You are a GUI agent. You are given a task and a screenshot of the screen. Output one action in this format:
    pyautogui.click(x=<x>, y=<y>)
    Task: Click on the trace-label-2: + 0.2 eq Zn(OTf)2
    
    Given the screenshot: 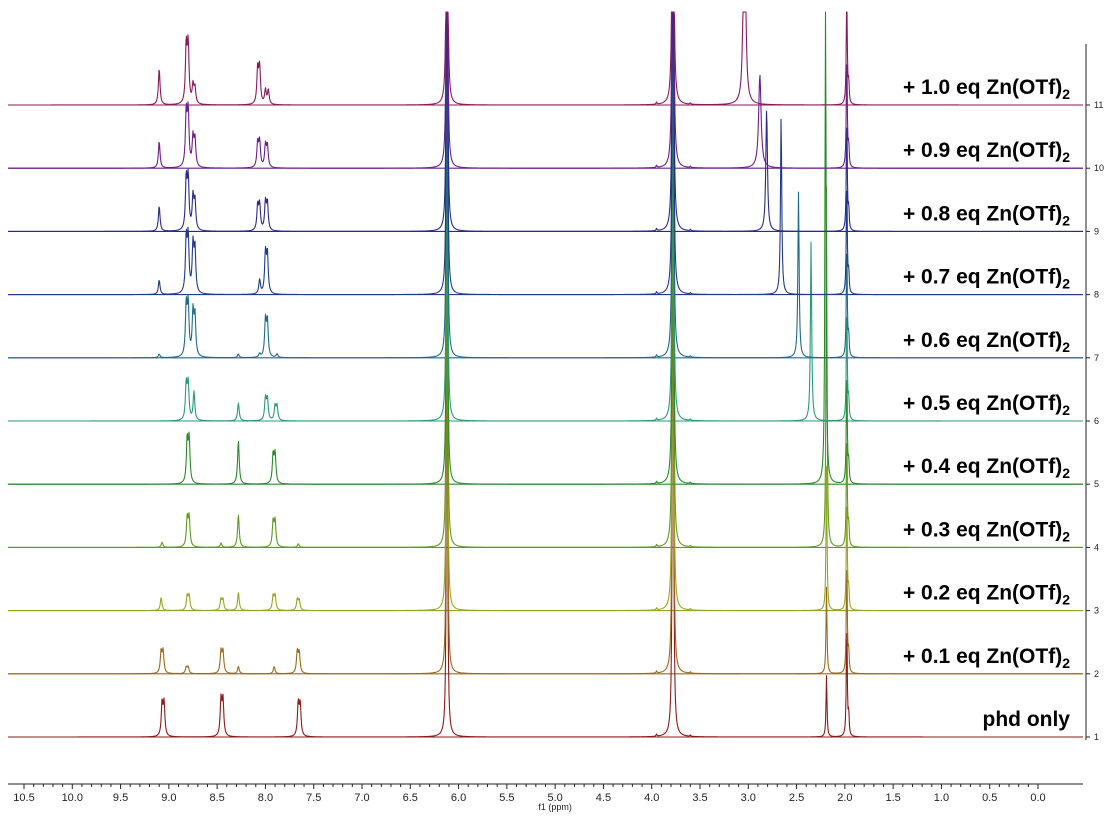 What is the action you would take?
    pyautogui.click(x=986, y=595)
    